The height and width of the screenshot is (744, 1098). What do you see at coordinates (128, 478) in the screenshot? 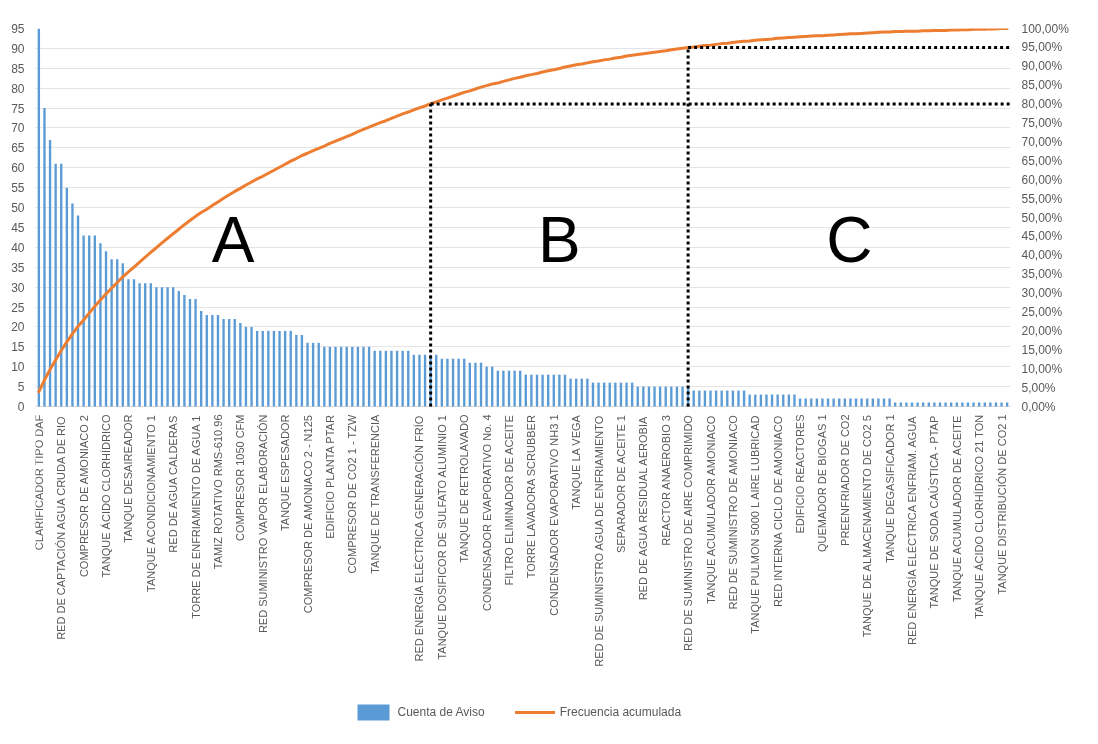
I see `x-tick-label: TANQUE DESAIREADOR` at bounding box center [128, 478].